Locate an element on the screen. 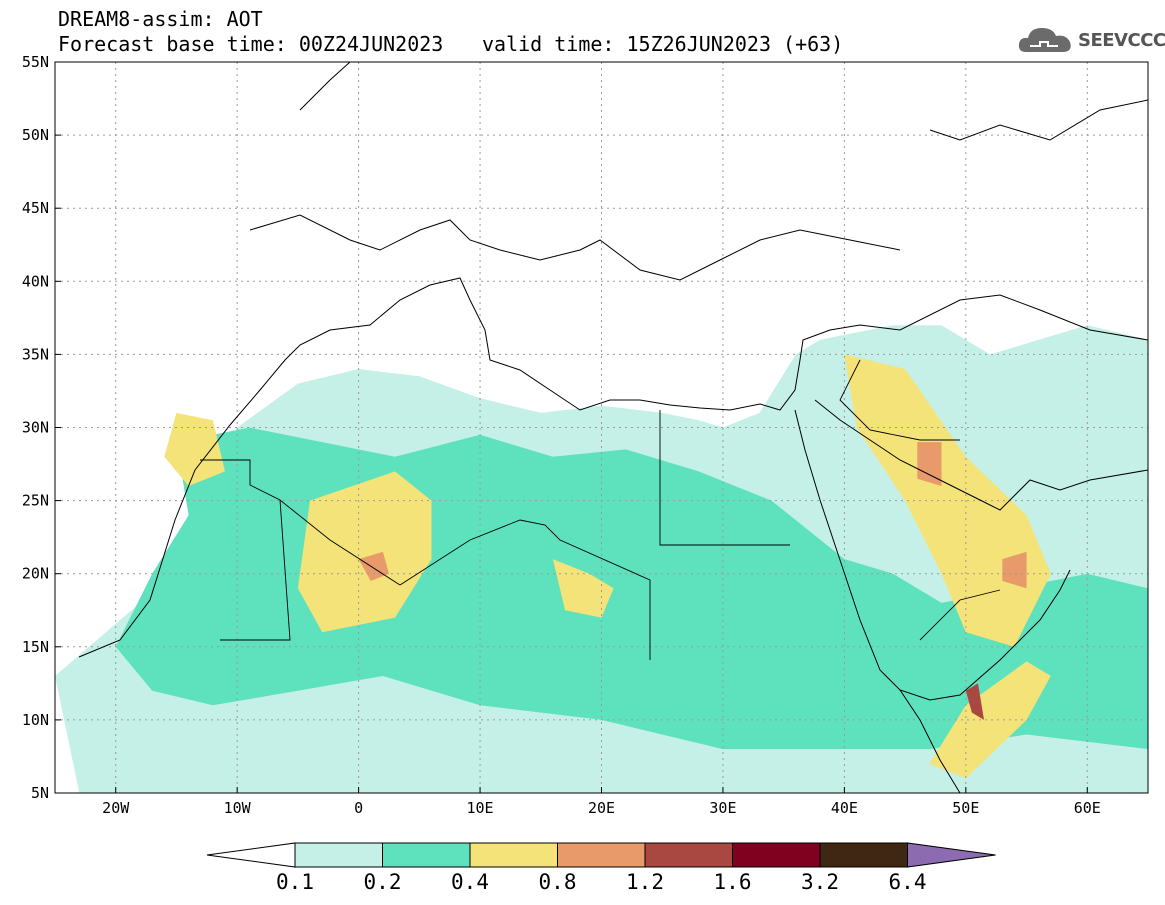  lon-tick-label: 50E is located at coordinates (965, 808).